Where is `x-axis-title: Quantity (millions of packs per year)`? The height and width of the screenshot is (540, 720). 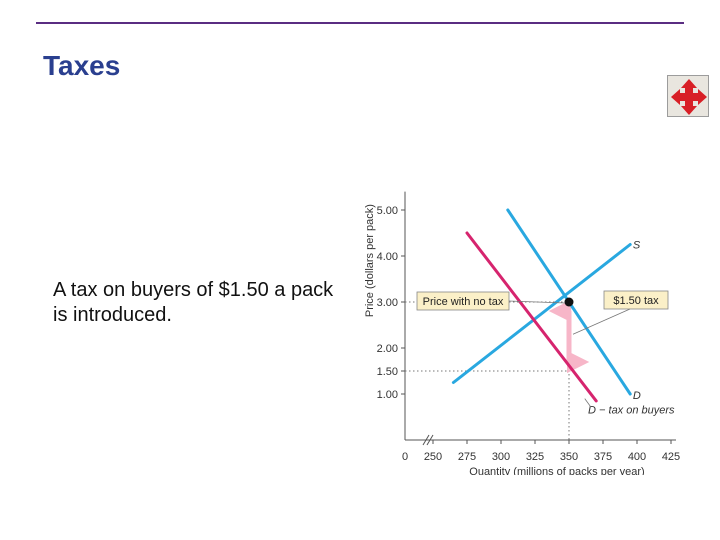 x-axis-title: Quantity (millions of packs per year) is located at coordinates (556, 470).